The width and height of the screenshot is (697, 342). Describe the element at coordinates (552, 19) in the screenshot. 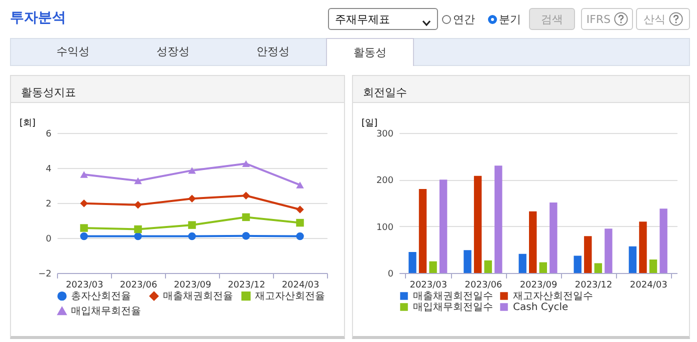

I see `button: 검색` at that location.